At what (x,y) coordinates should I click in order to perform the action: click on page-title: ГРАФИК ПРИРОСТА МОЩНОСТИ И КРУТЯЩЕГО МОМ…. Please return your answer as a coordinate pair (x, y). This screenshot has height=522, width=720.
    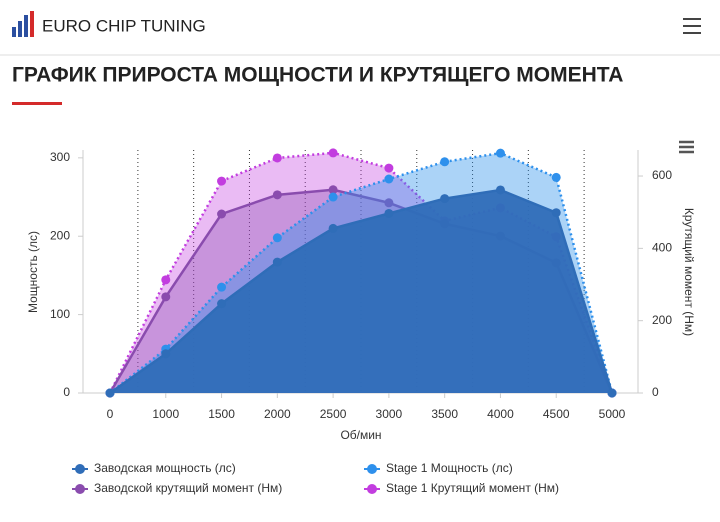
    Looking at the image, I should click on (317, 75).